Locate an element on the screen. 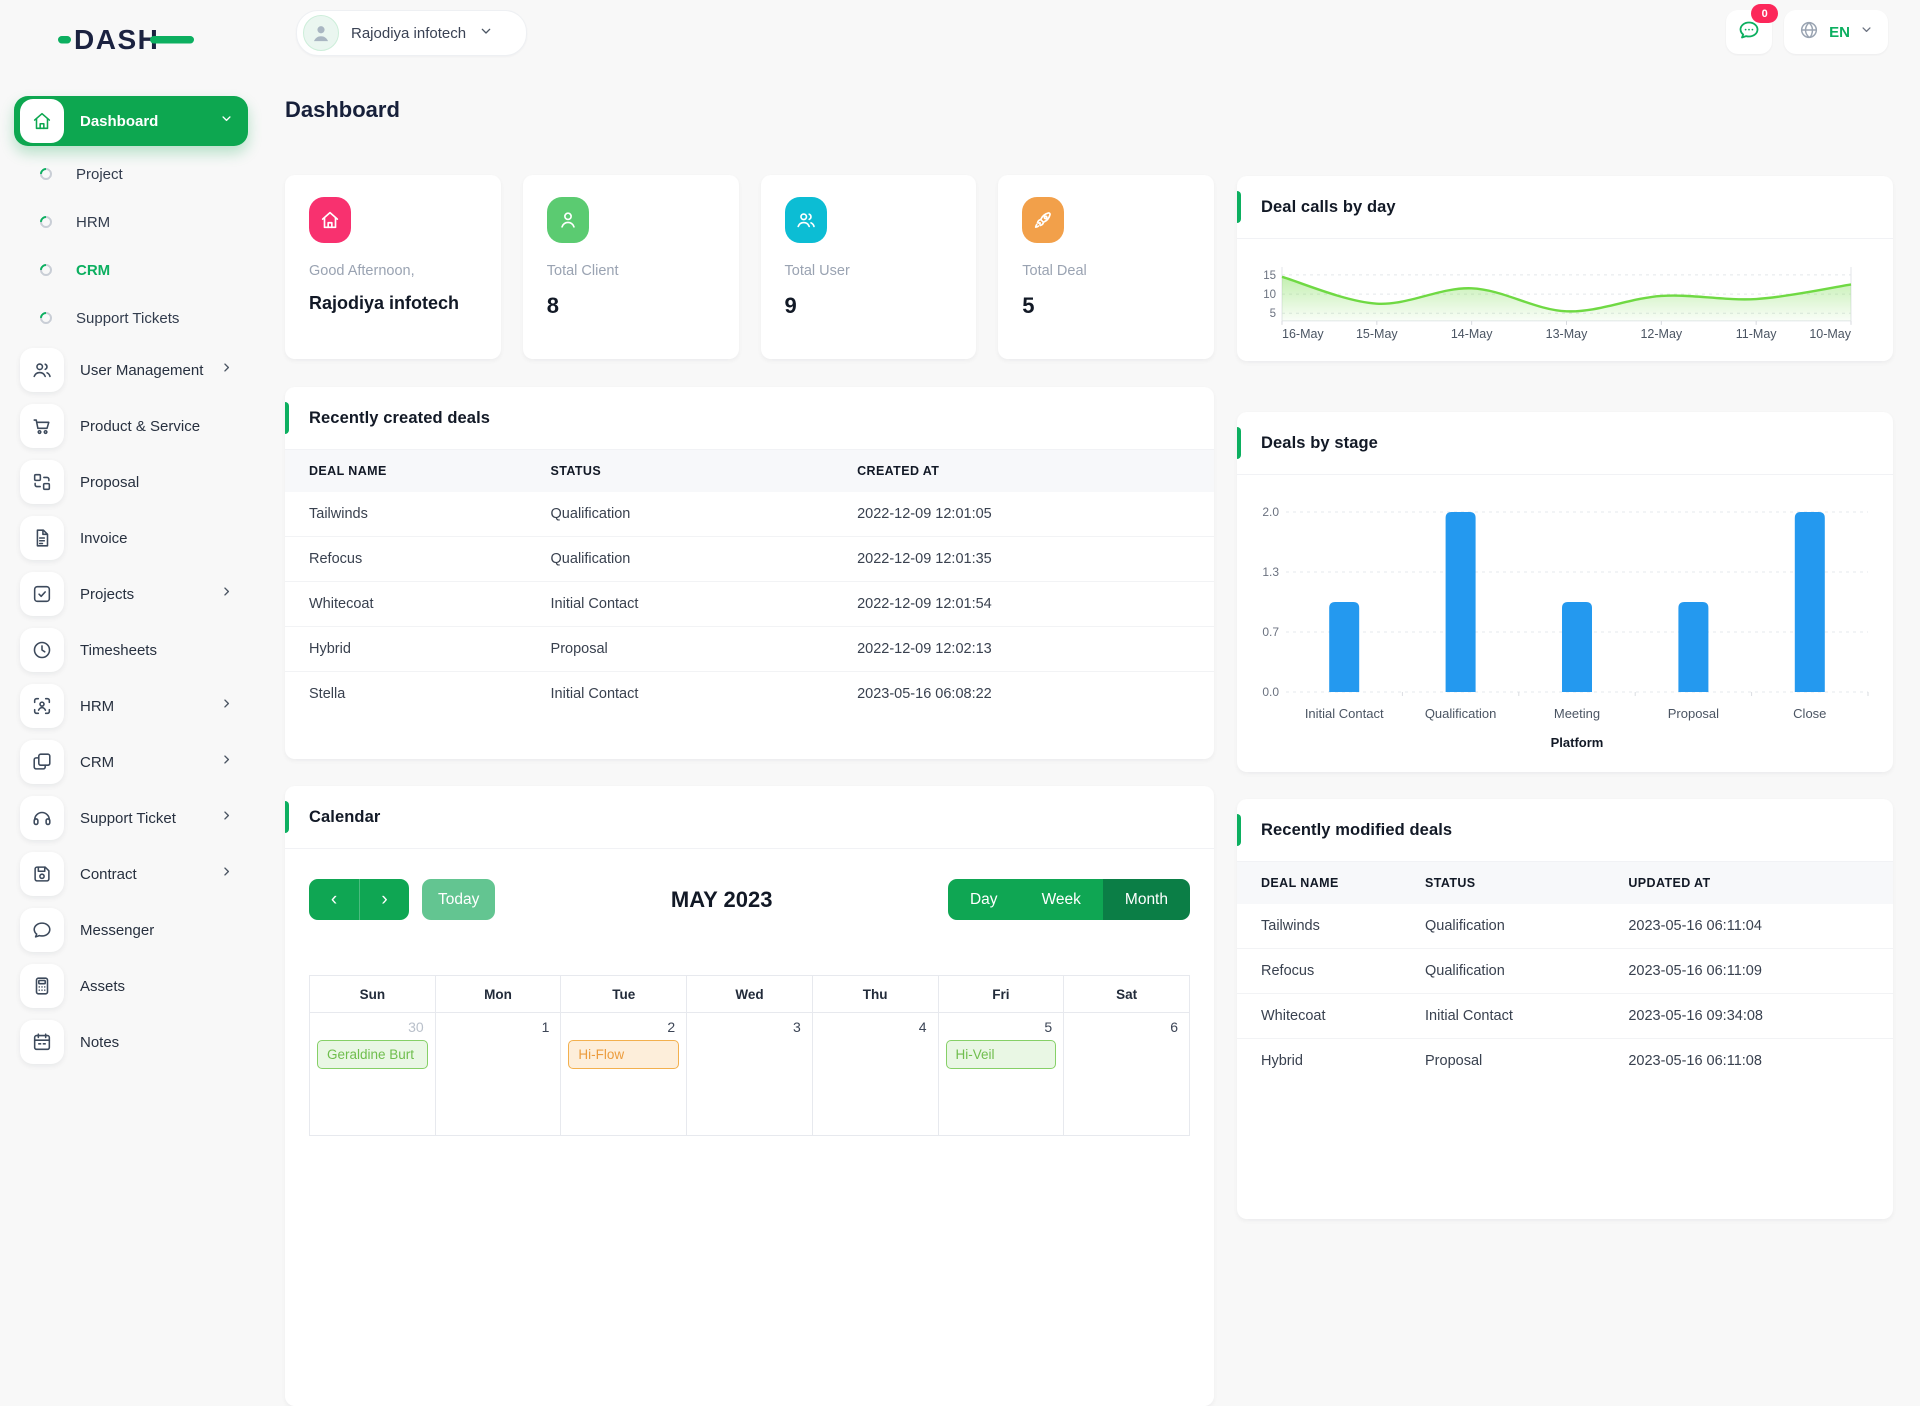  notifications-button: 0 is located at coordinates (1752, 29).